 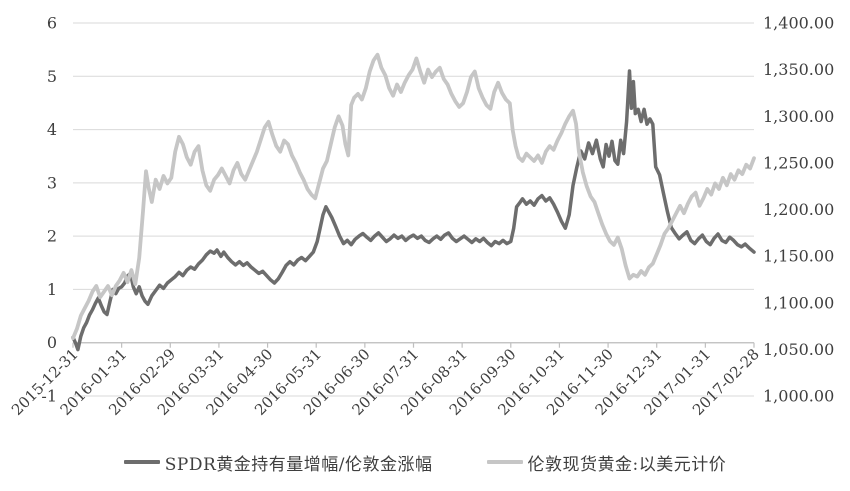 What do you see at coordinates (52, 289) in the screenshot?
I see `y-axis-left-tick-label: 1` at bounding box center [52, 289].